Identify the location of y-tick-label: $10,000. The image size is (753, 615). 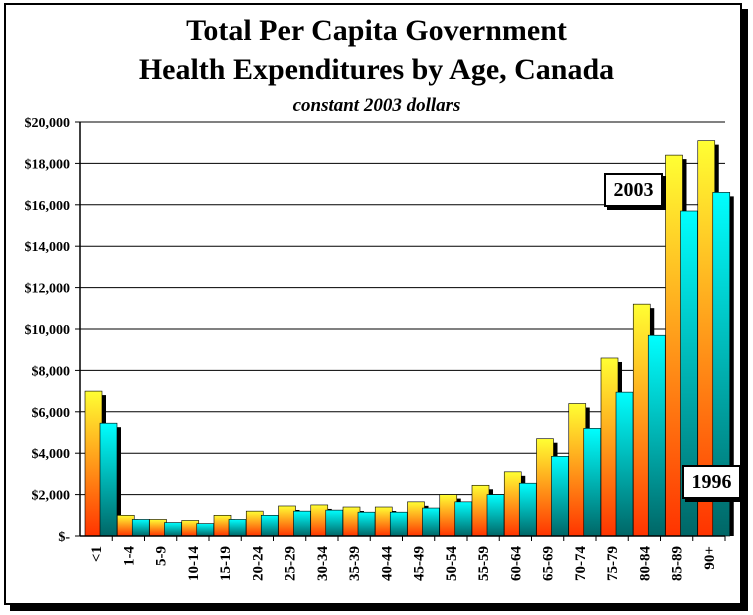
(48, 330).